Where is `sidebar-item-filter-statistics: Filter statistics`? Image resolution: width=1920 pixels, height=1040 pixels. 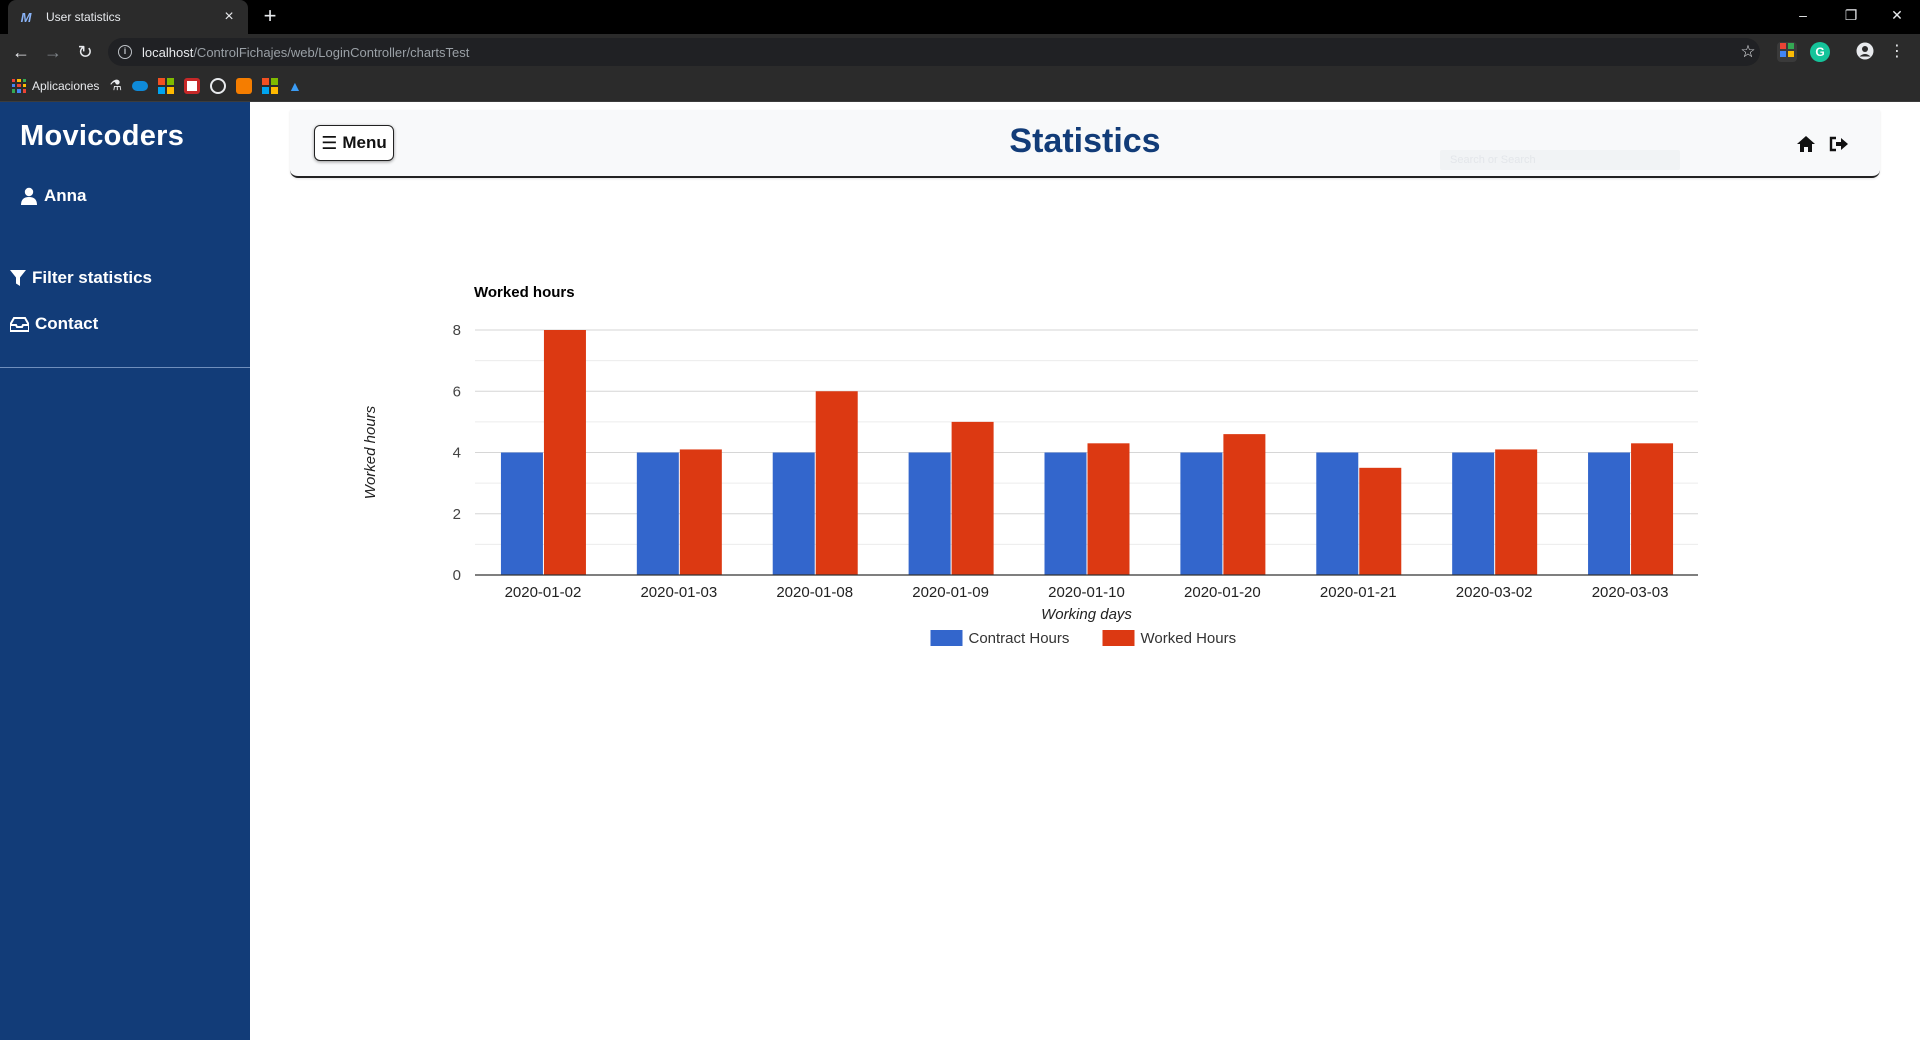
sidebar-item-filter-statistics: Filter statistics is located at coordinates (81, 278).